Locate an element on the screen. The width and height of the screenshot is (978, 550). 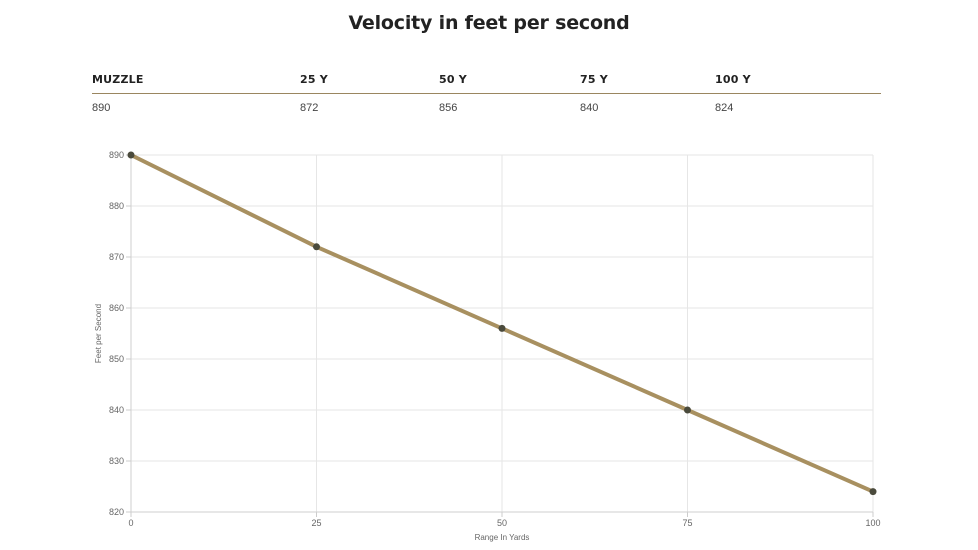
y-tick-label: 850 is located at coordinates (116, 359).